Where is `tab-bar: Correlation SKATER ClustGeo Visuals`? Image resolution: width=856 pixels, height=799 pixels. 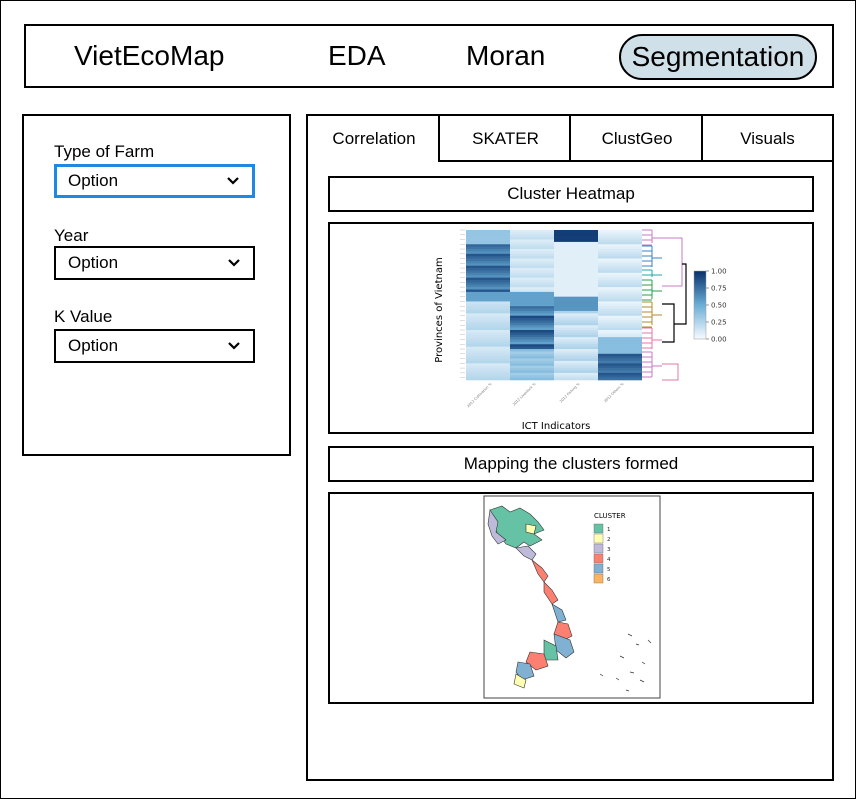 tab-bar: Correlation SKATER ClustGeo Visuals is located at coordinates (570, 140).